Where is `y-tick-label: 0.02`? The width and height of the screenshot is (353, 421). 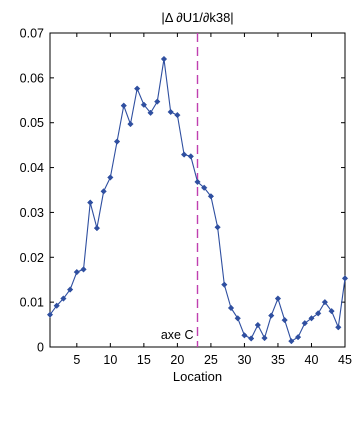
y-tick-label: 0.02 is located at coordinates (32, 258).